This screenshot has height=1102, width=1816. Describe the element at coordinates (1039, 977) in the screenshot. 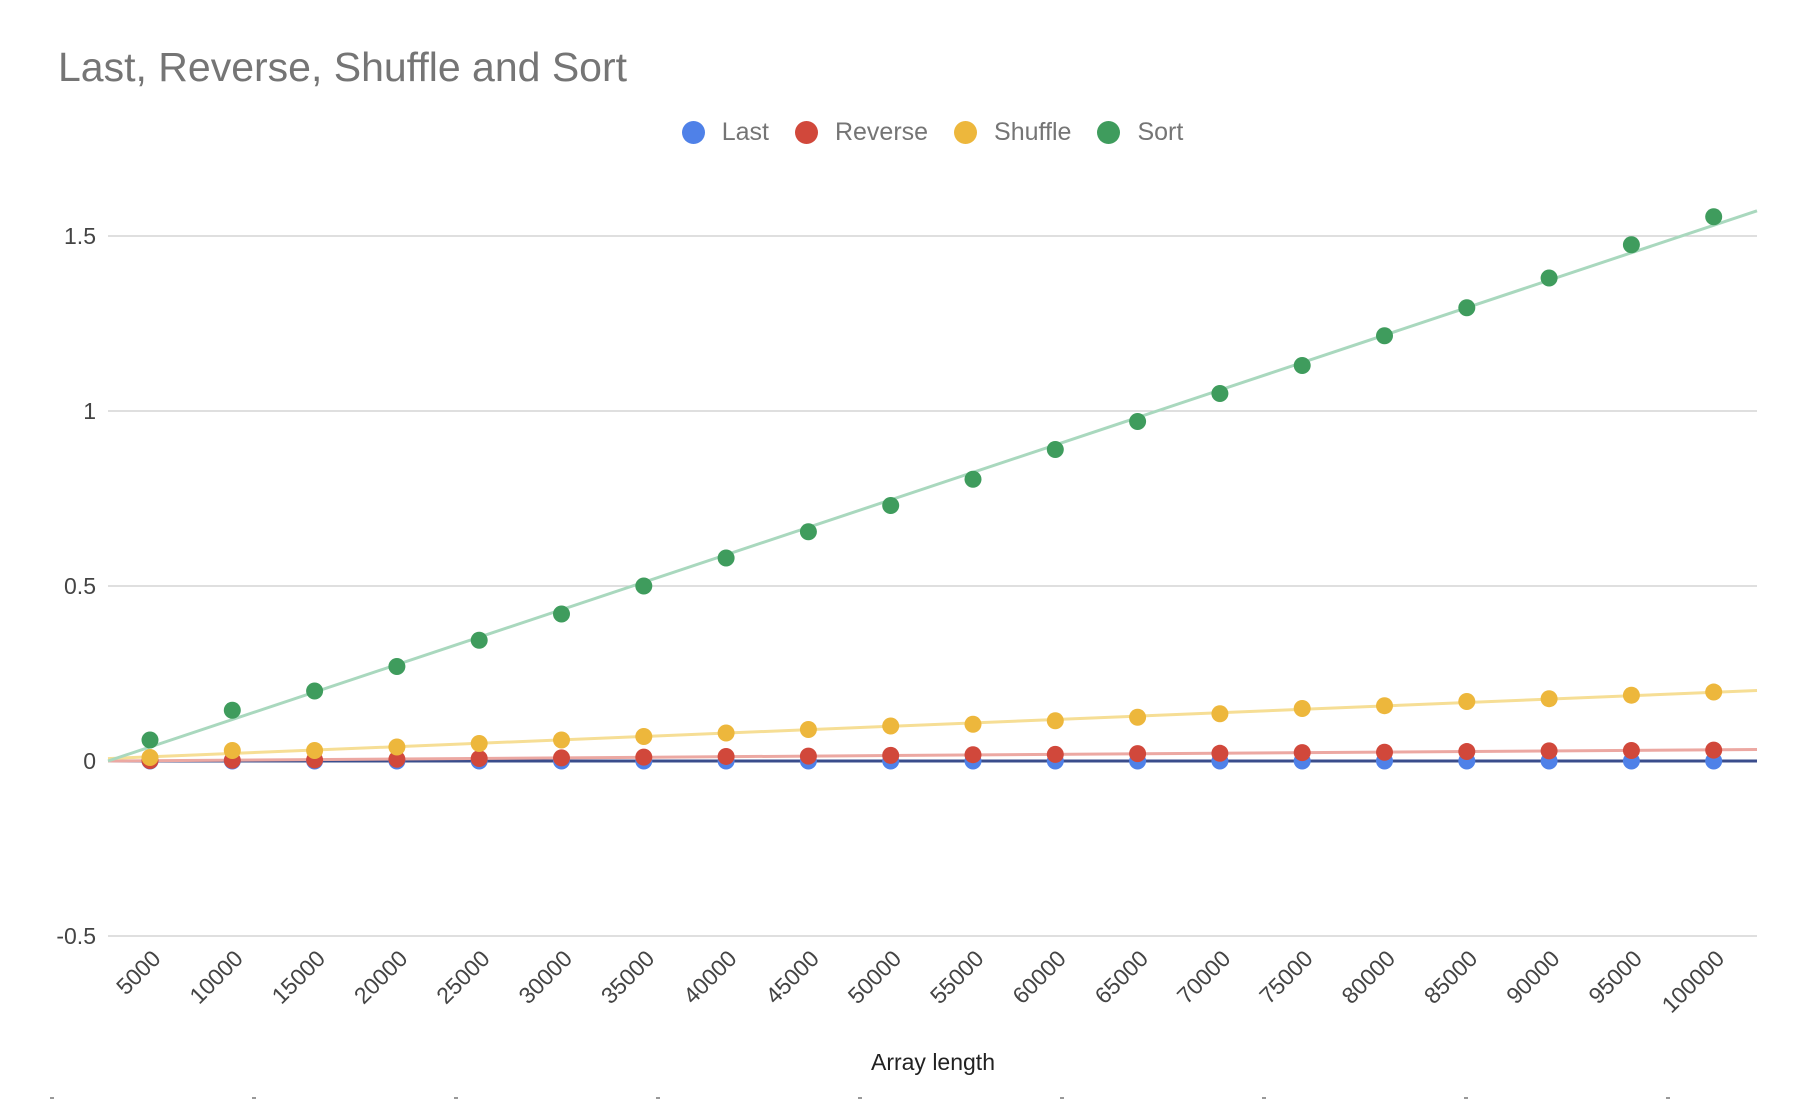

I see `x-tick-label: 60000` at that location.